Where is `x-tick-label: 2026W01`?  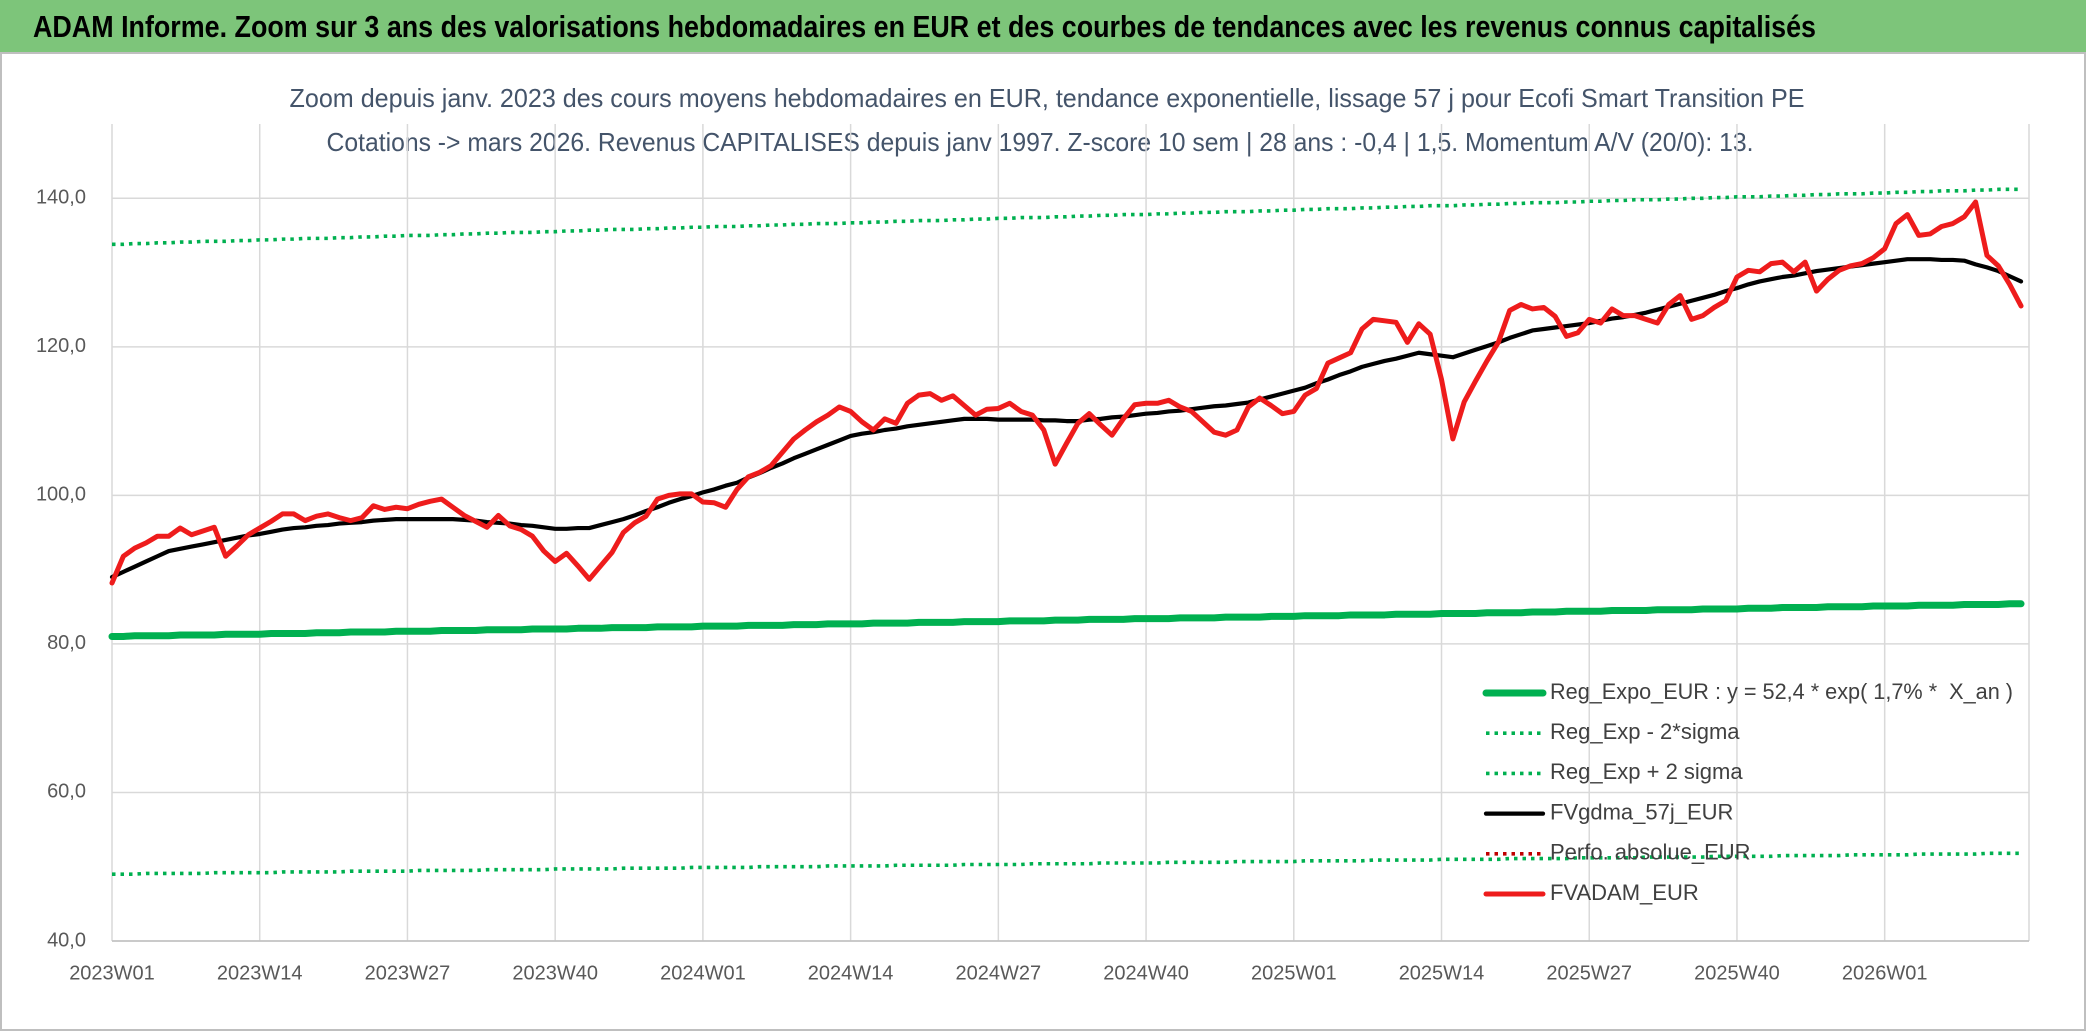
x-tick-label: 2026W01 is located at coordinates (1885, 973).